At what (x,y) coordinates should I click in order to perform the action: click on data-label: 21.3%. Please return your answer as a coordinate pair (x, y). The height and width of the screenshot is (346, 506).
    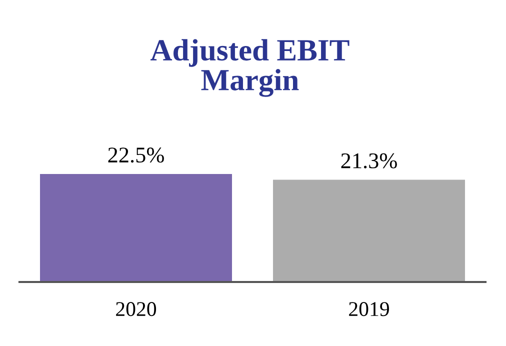
    Looking at the image, I should click on (369, 160).